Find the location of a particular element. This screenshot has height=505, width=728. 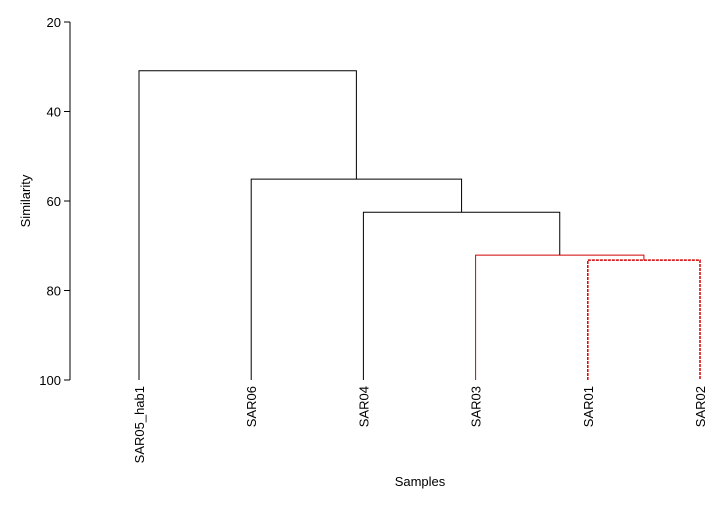

y-tick-label: 40 is located at coordinates (54, 112).